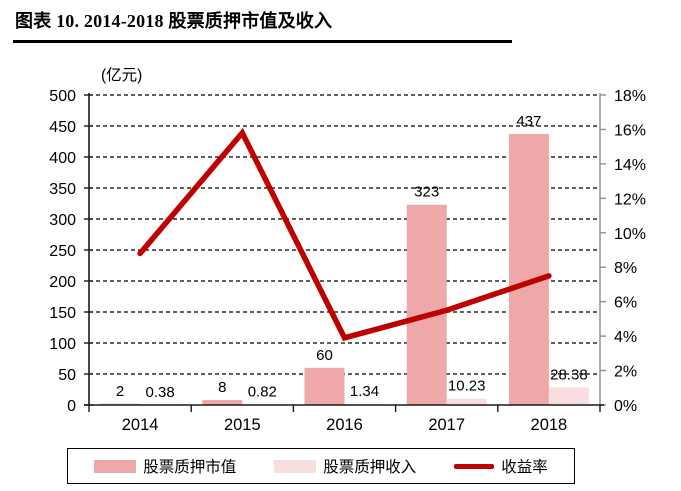  I want to click on x-axis-label-2014: 2014, so click(140, 425).